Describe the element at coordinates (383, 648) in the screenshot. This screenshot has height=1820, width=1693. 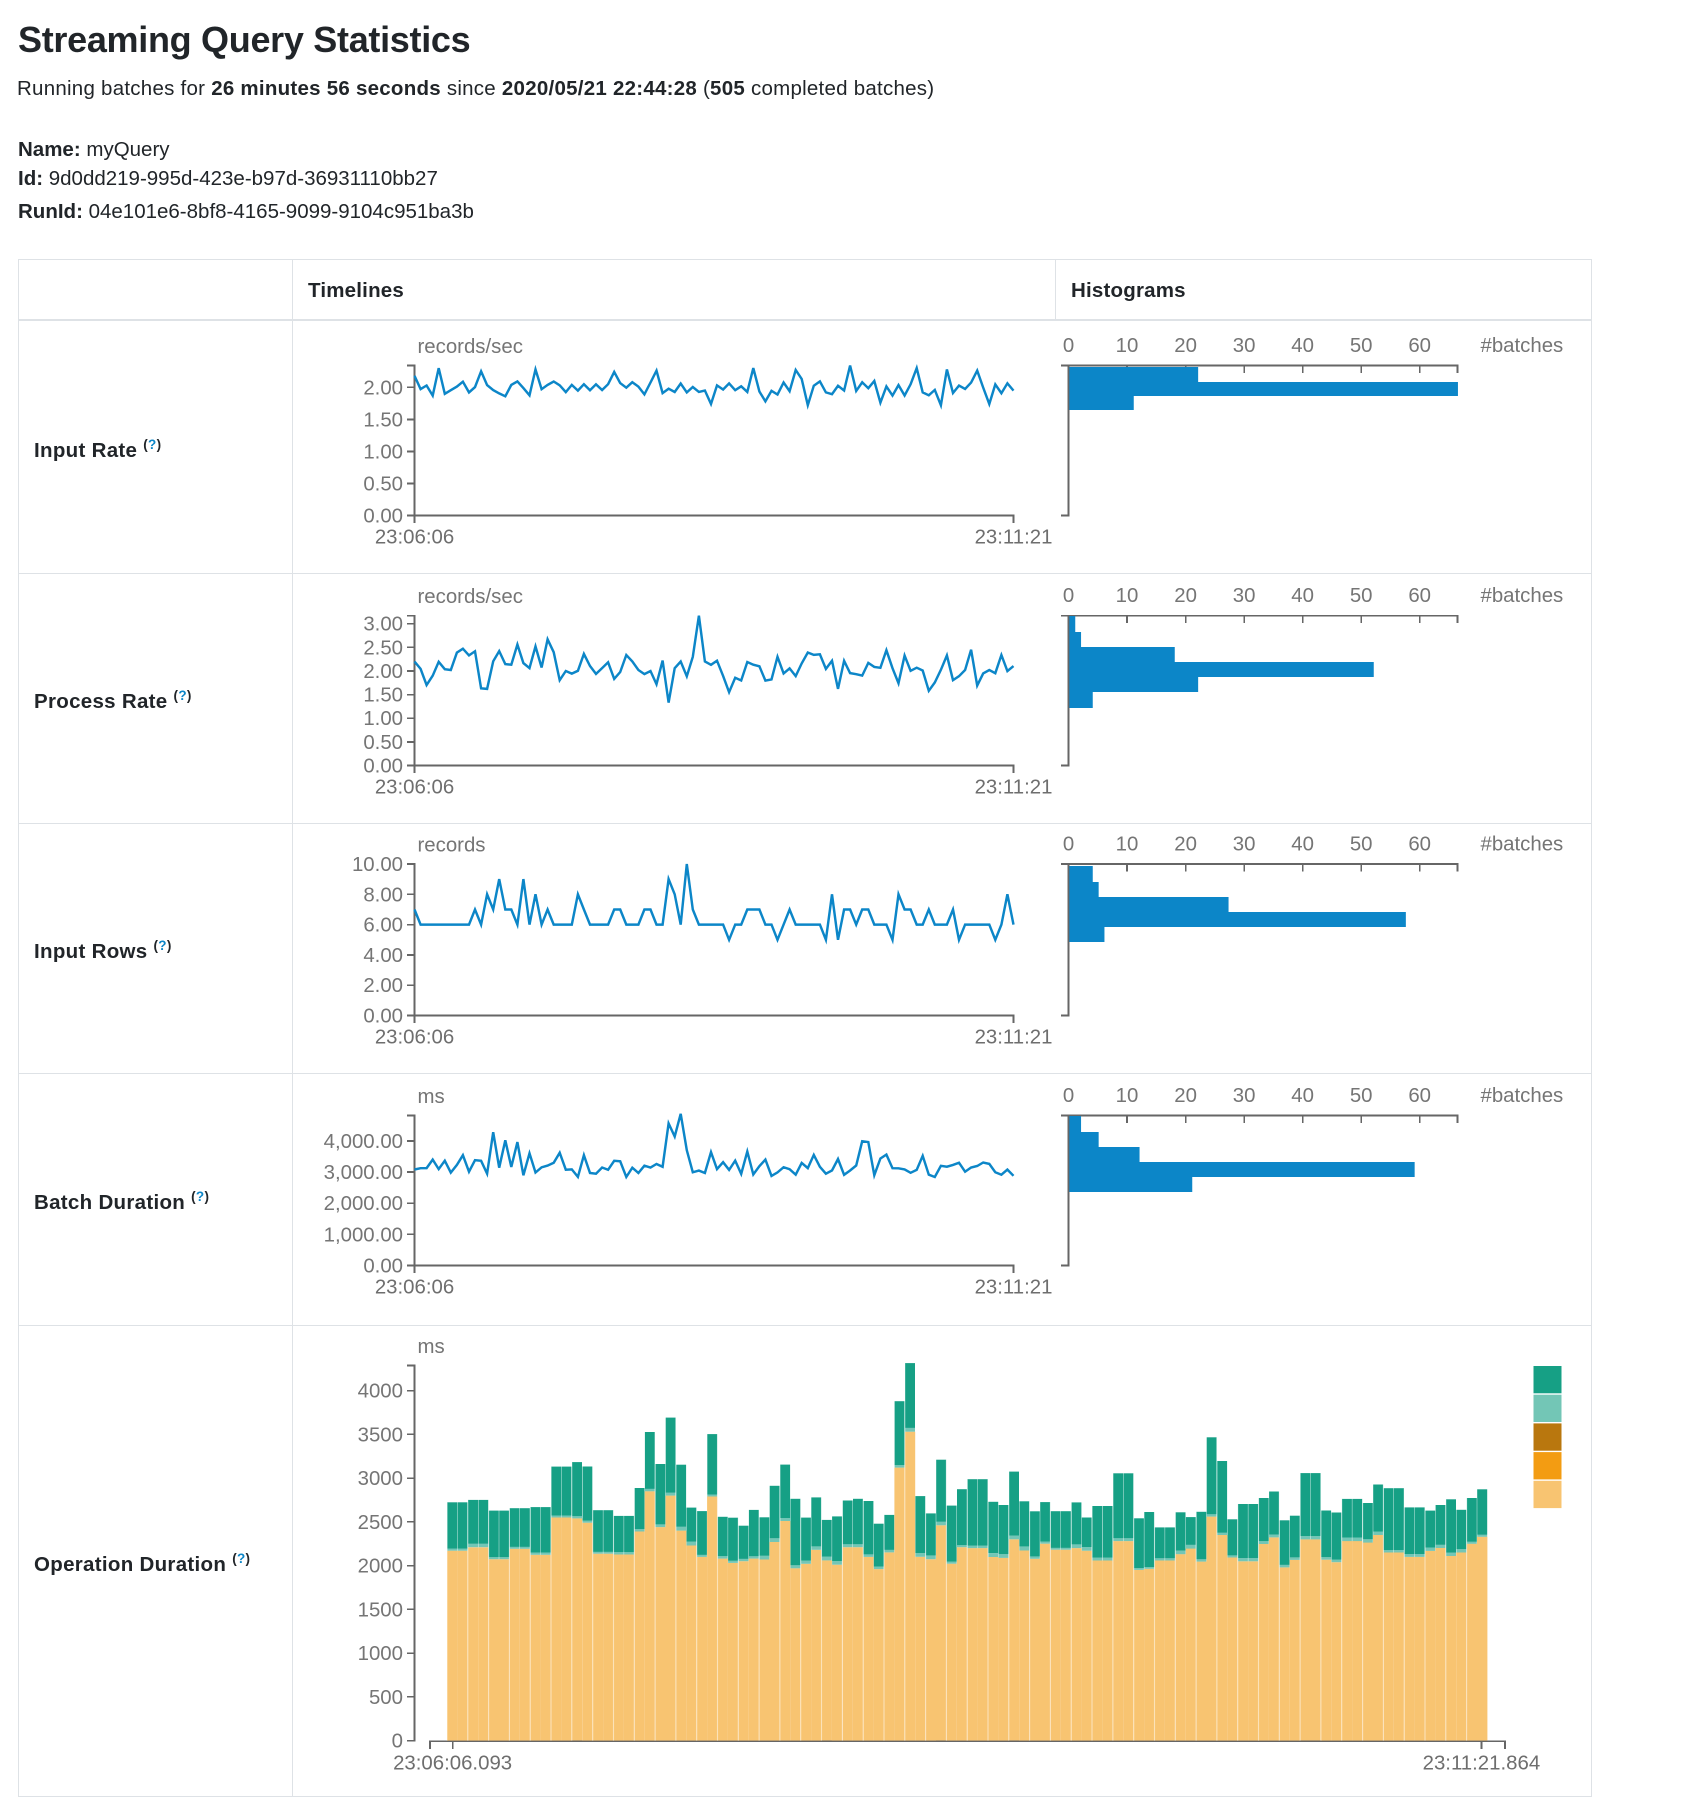
I see `svg-text: 2.50` at that location.